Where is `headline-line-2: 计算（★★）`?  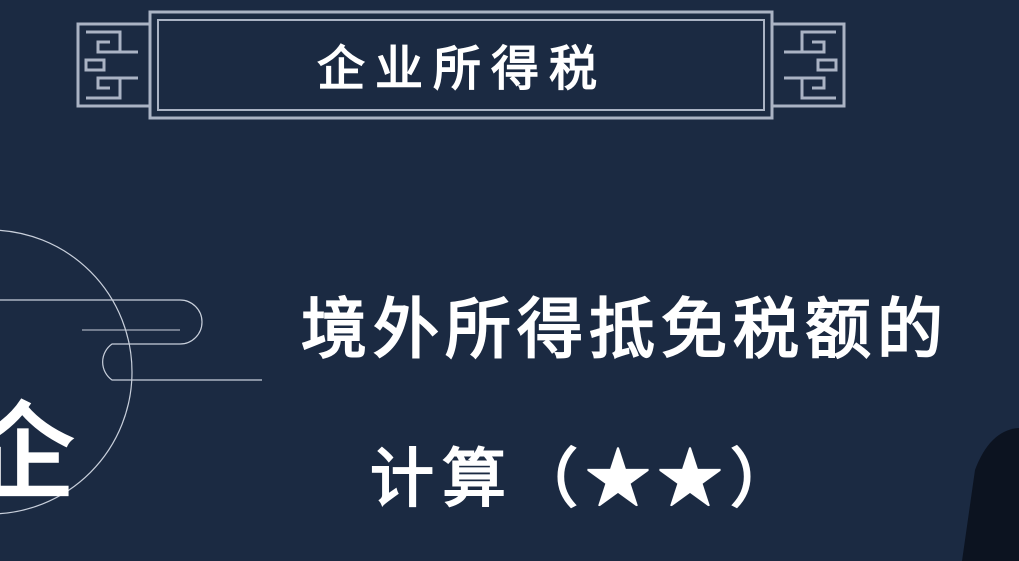
headline-line-2: 计算（★★） is located at coordinates (586, 479).